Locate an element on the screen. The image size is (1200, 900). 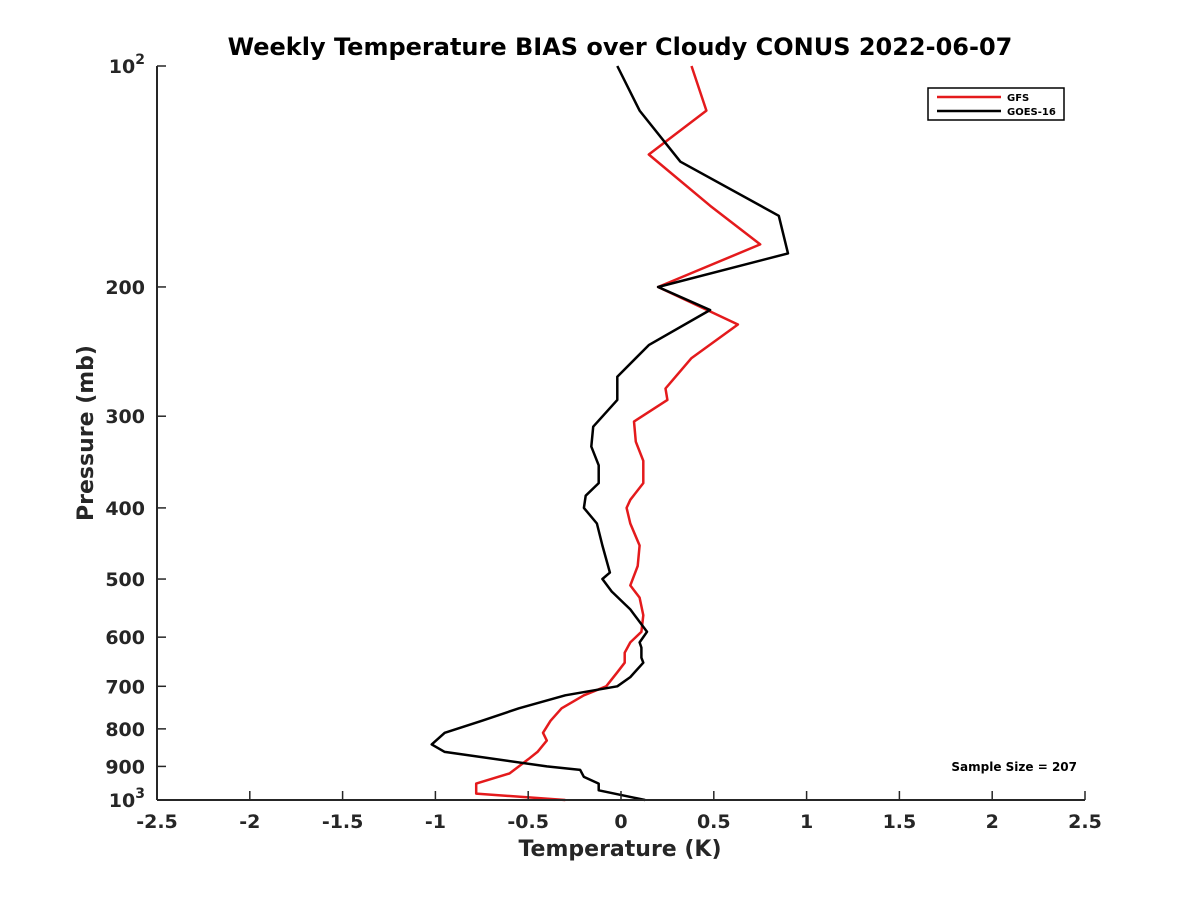
x-tick-label: 0.5 is located at coordinates (714, 822).